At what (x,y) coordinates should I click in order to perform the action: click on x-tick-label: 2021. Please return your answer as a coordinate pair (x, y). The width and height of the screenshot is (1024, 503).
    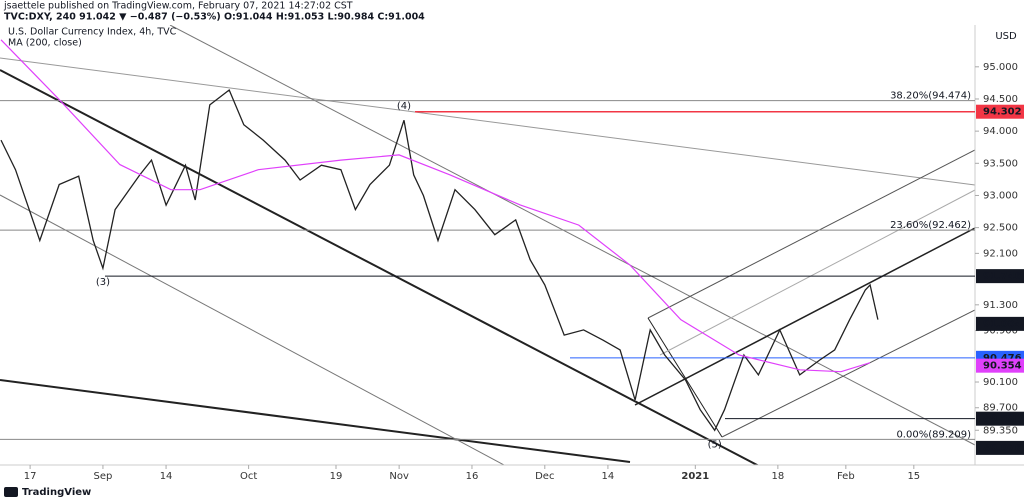
    Looking at the image, I should click on (695, 476).